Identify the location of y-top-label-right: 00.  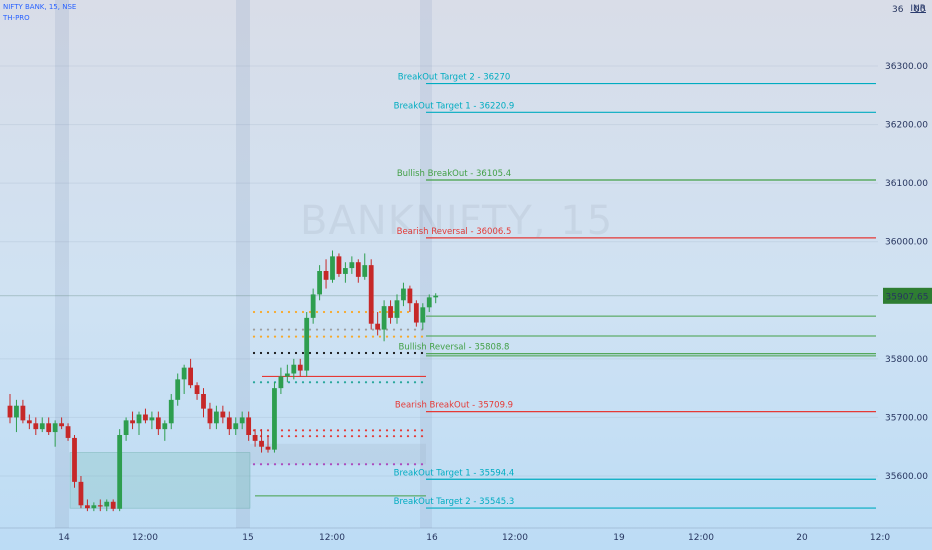
(920, 10).